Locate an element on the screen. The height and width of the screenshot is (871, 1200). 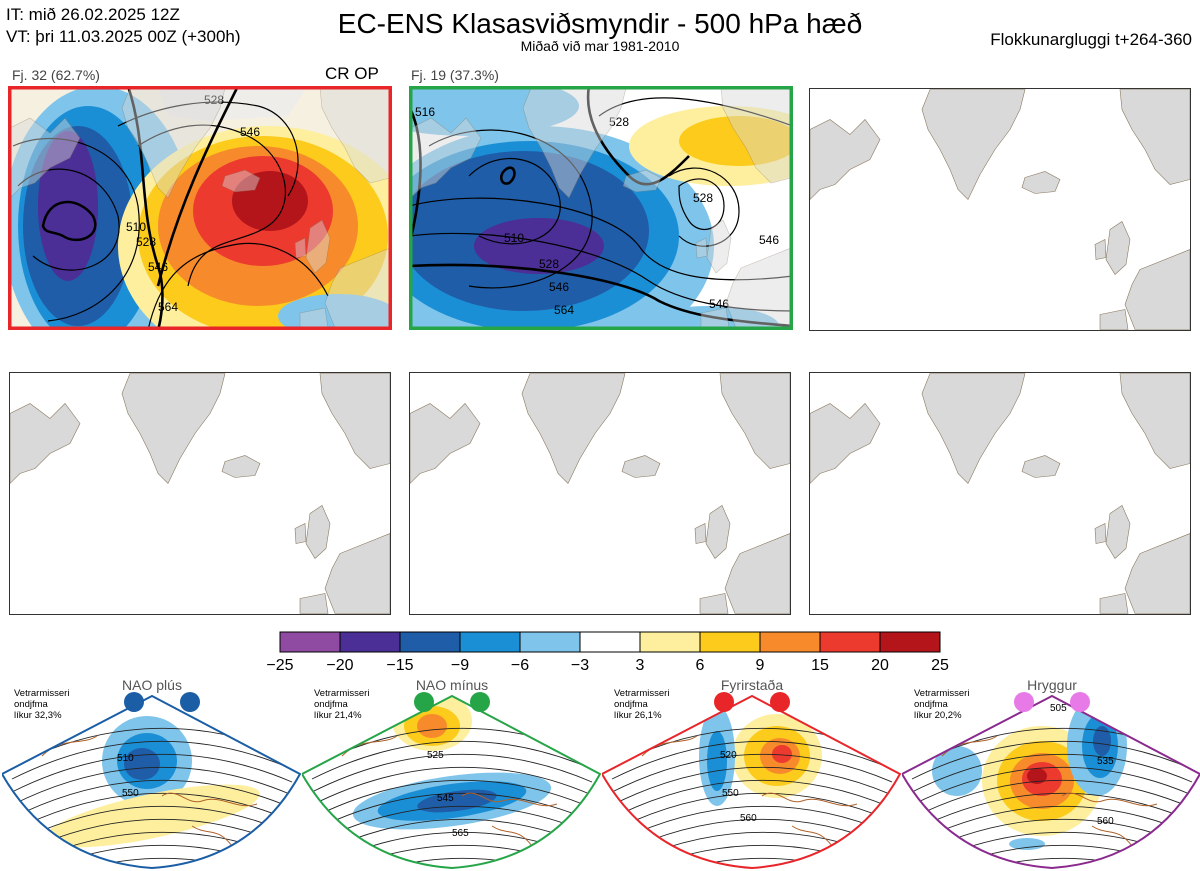
colorbar-tick-label: 6 is located at coordinates (700, 665).